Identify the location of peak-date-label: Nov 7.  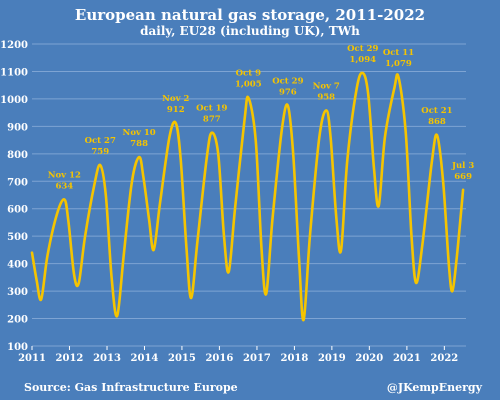
(326, 86).